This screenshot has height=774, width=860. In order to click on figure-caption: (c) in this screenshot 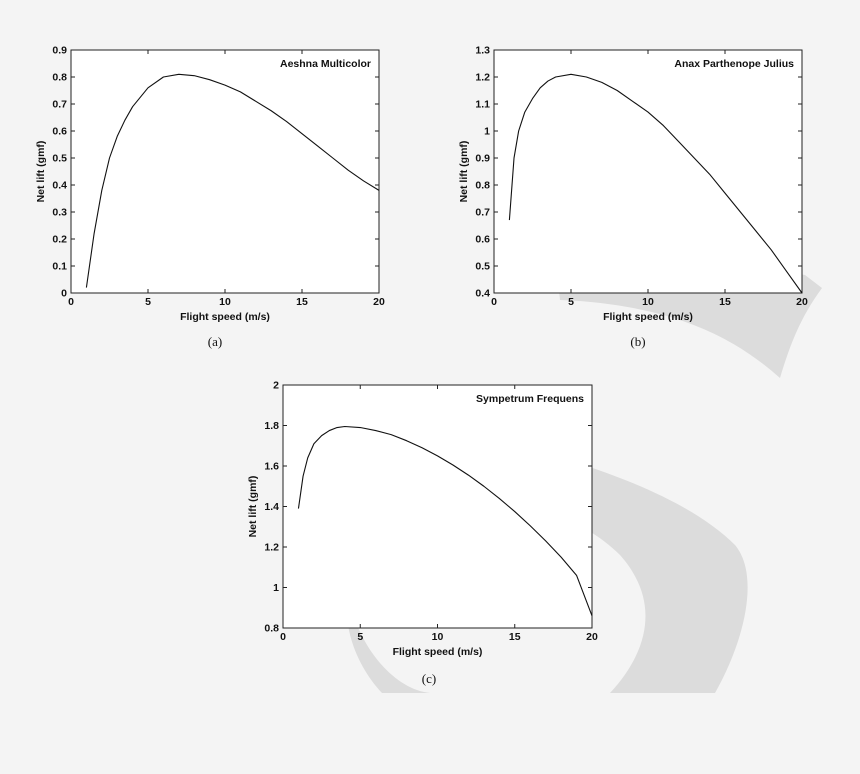, I will do `click(429, 678)`.